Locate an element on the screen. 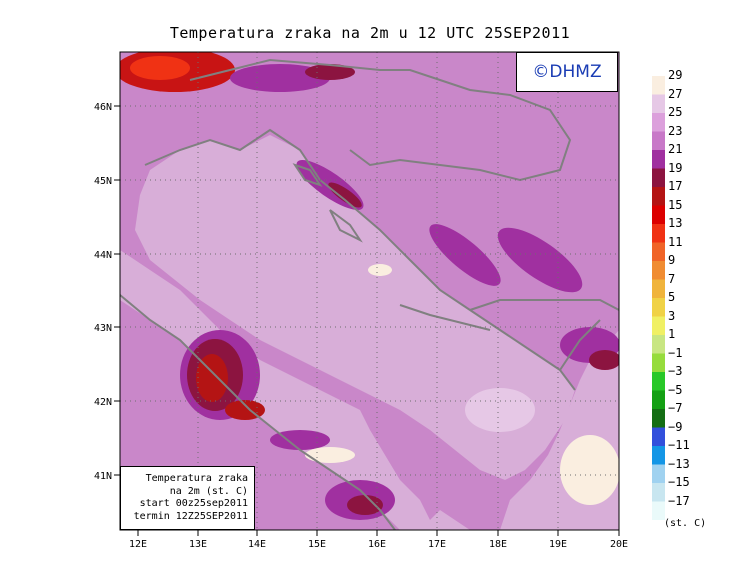 This screenshot has width=740, height=582. legend-label-20: −11 is located at coordinates (679, 445).